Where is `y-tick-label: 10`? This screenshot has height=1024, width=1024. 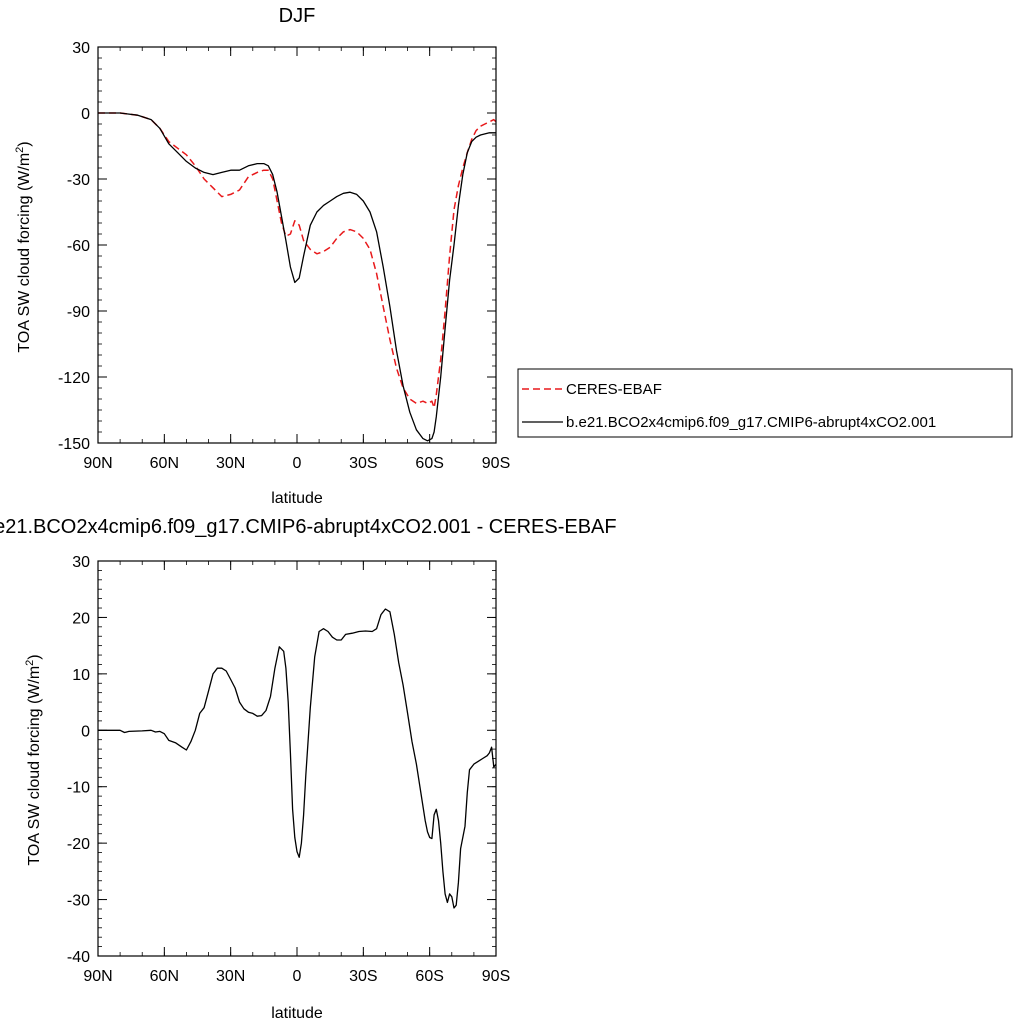
y-tick-label: 10 is located at coordinates (81, 675).